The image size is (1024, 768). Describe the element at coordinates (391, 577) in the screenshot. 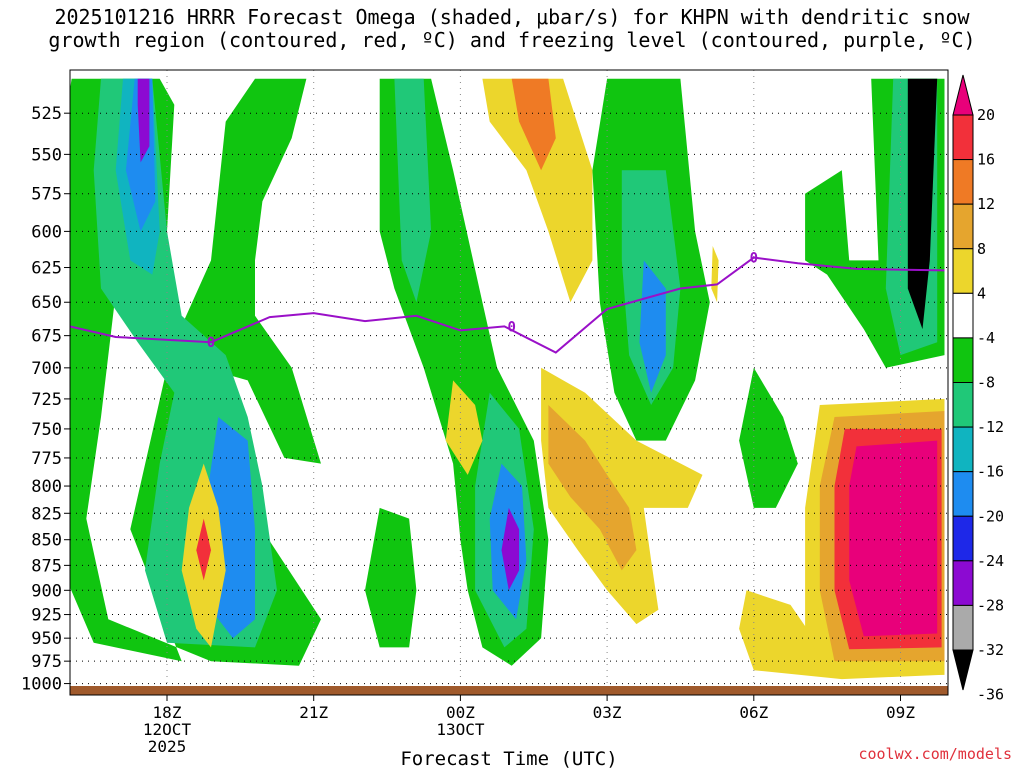

I see `omega-region-green-southwest-blob` at that location.